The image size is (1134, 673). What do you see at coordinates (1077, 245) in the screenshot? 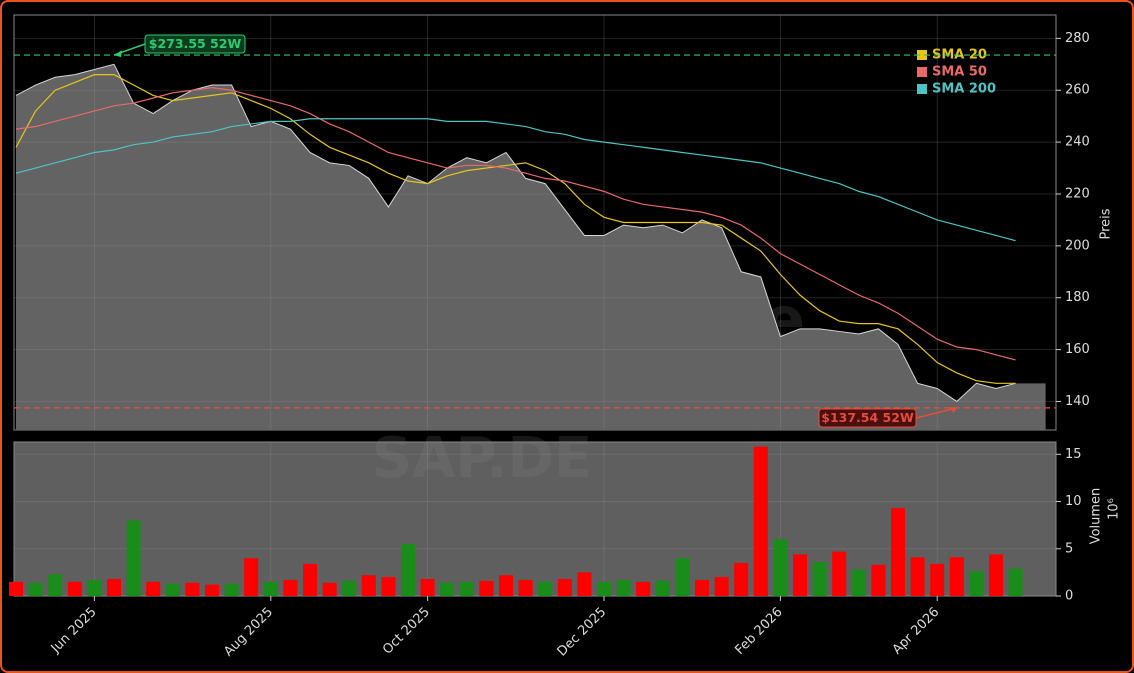
I see `y-tick-label: 200` at bounding box center [1077, 245].